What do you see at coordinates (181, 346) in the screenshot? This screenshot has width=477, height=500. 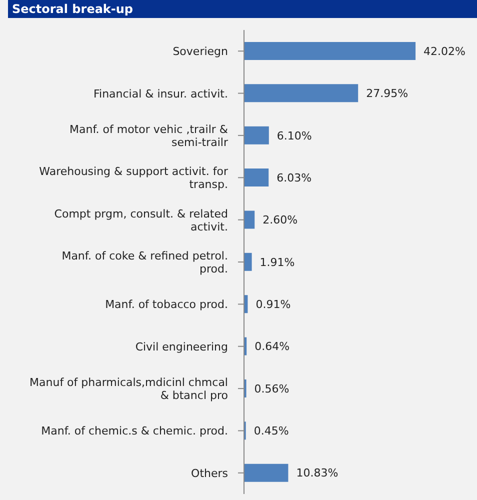 I see `y-tick-label: Civil engineering` at bounding box center [181, 346].